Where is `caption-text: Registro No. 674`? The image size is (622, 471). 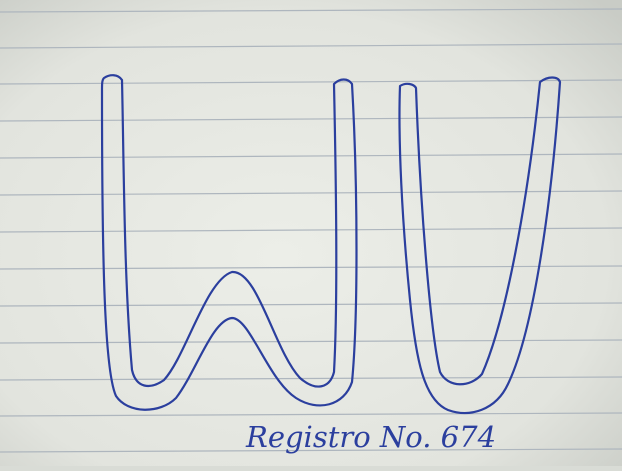 caption-text: Registro No. 674 is located at coordinates (370, 437).